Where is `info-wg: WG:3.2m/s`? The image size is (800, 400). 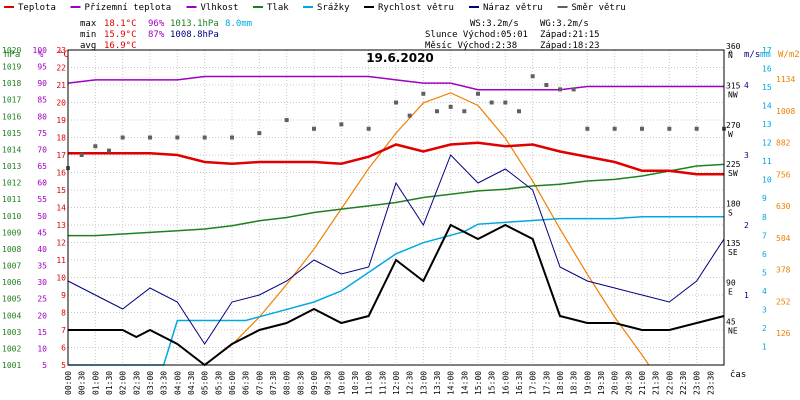
info-wg: WG:3.2m/s is located at coordinates (564, 24).